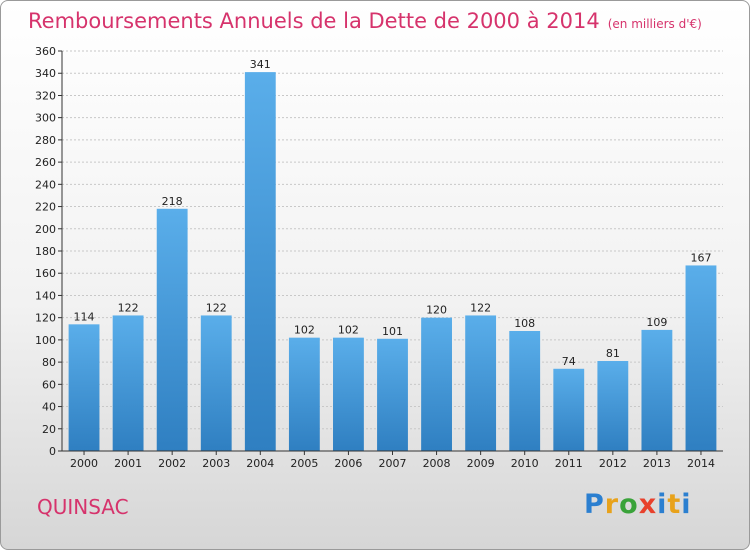  I want to click on x-tick-label: 2001, so click(128, 463).